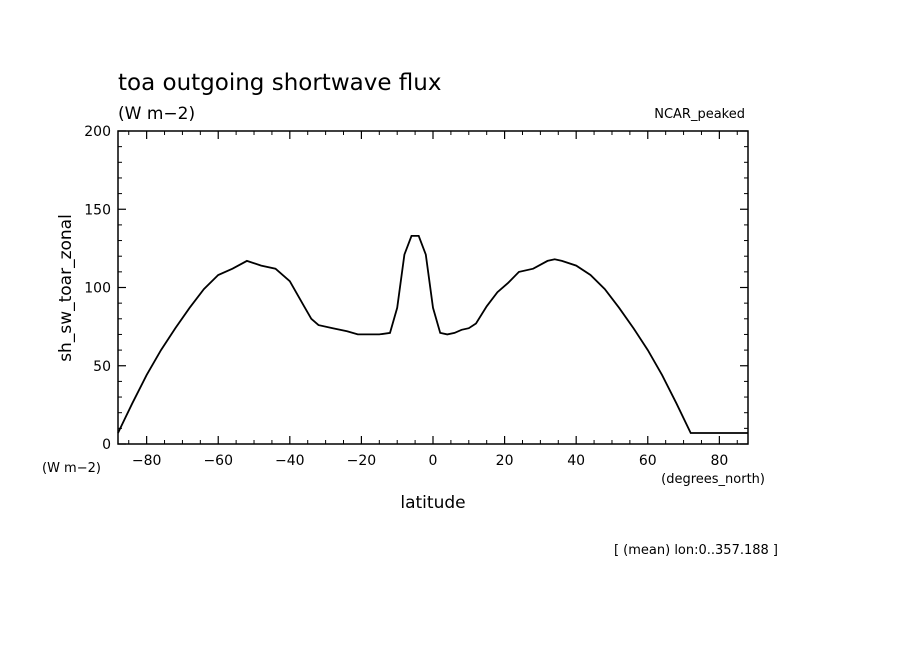 The width and height of the screenshot is (904, 654). What do you see at coordinates (362, 461) in the screenshot?
I see `x-tick-label: −20` at bounding box center [362, 461].